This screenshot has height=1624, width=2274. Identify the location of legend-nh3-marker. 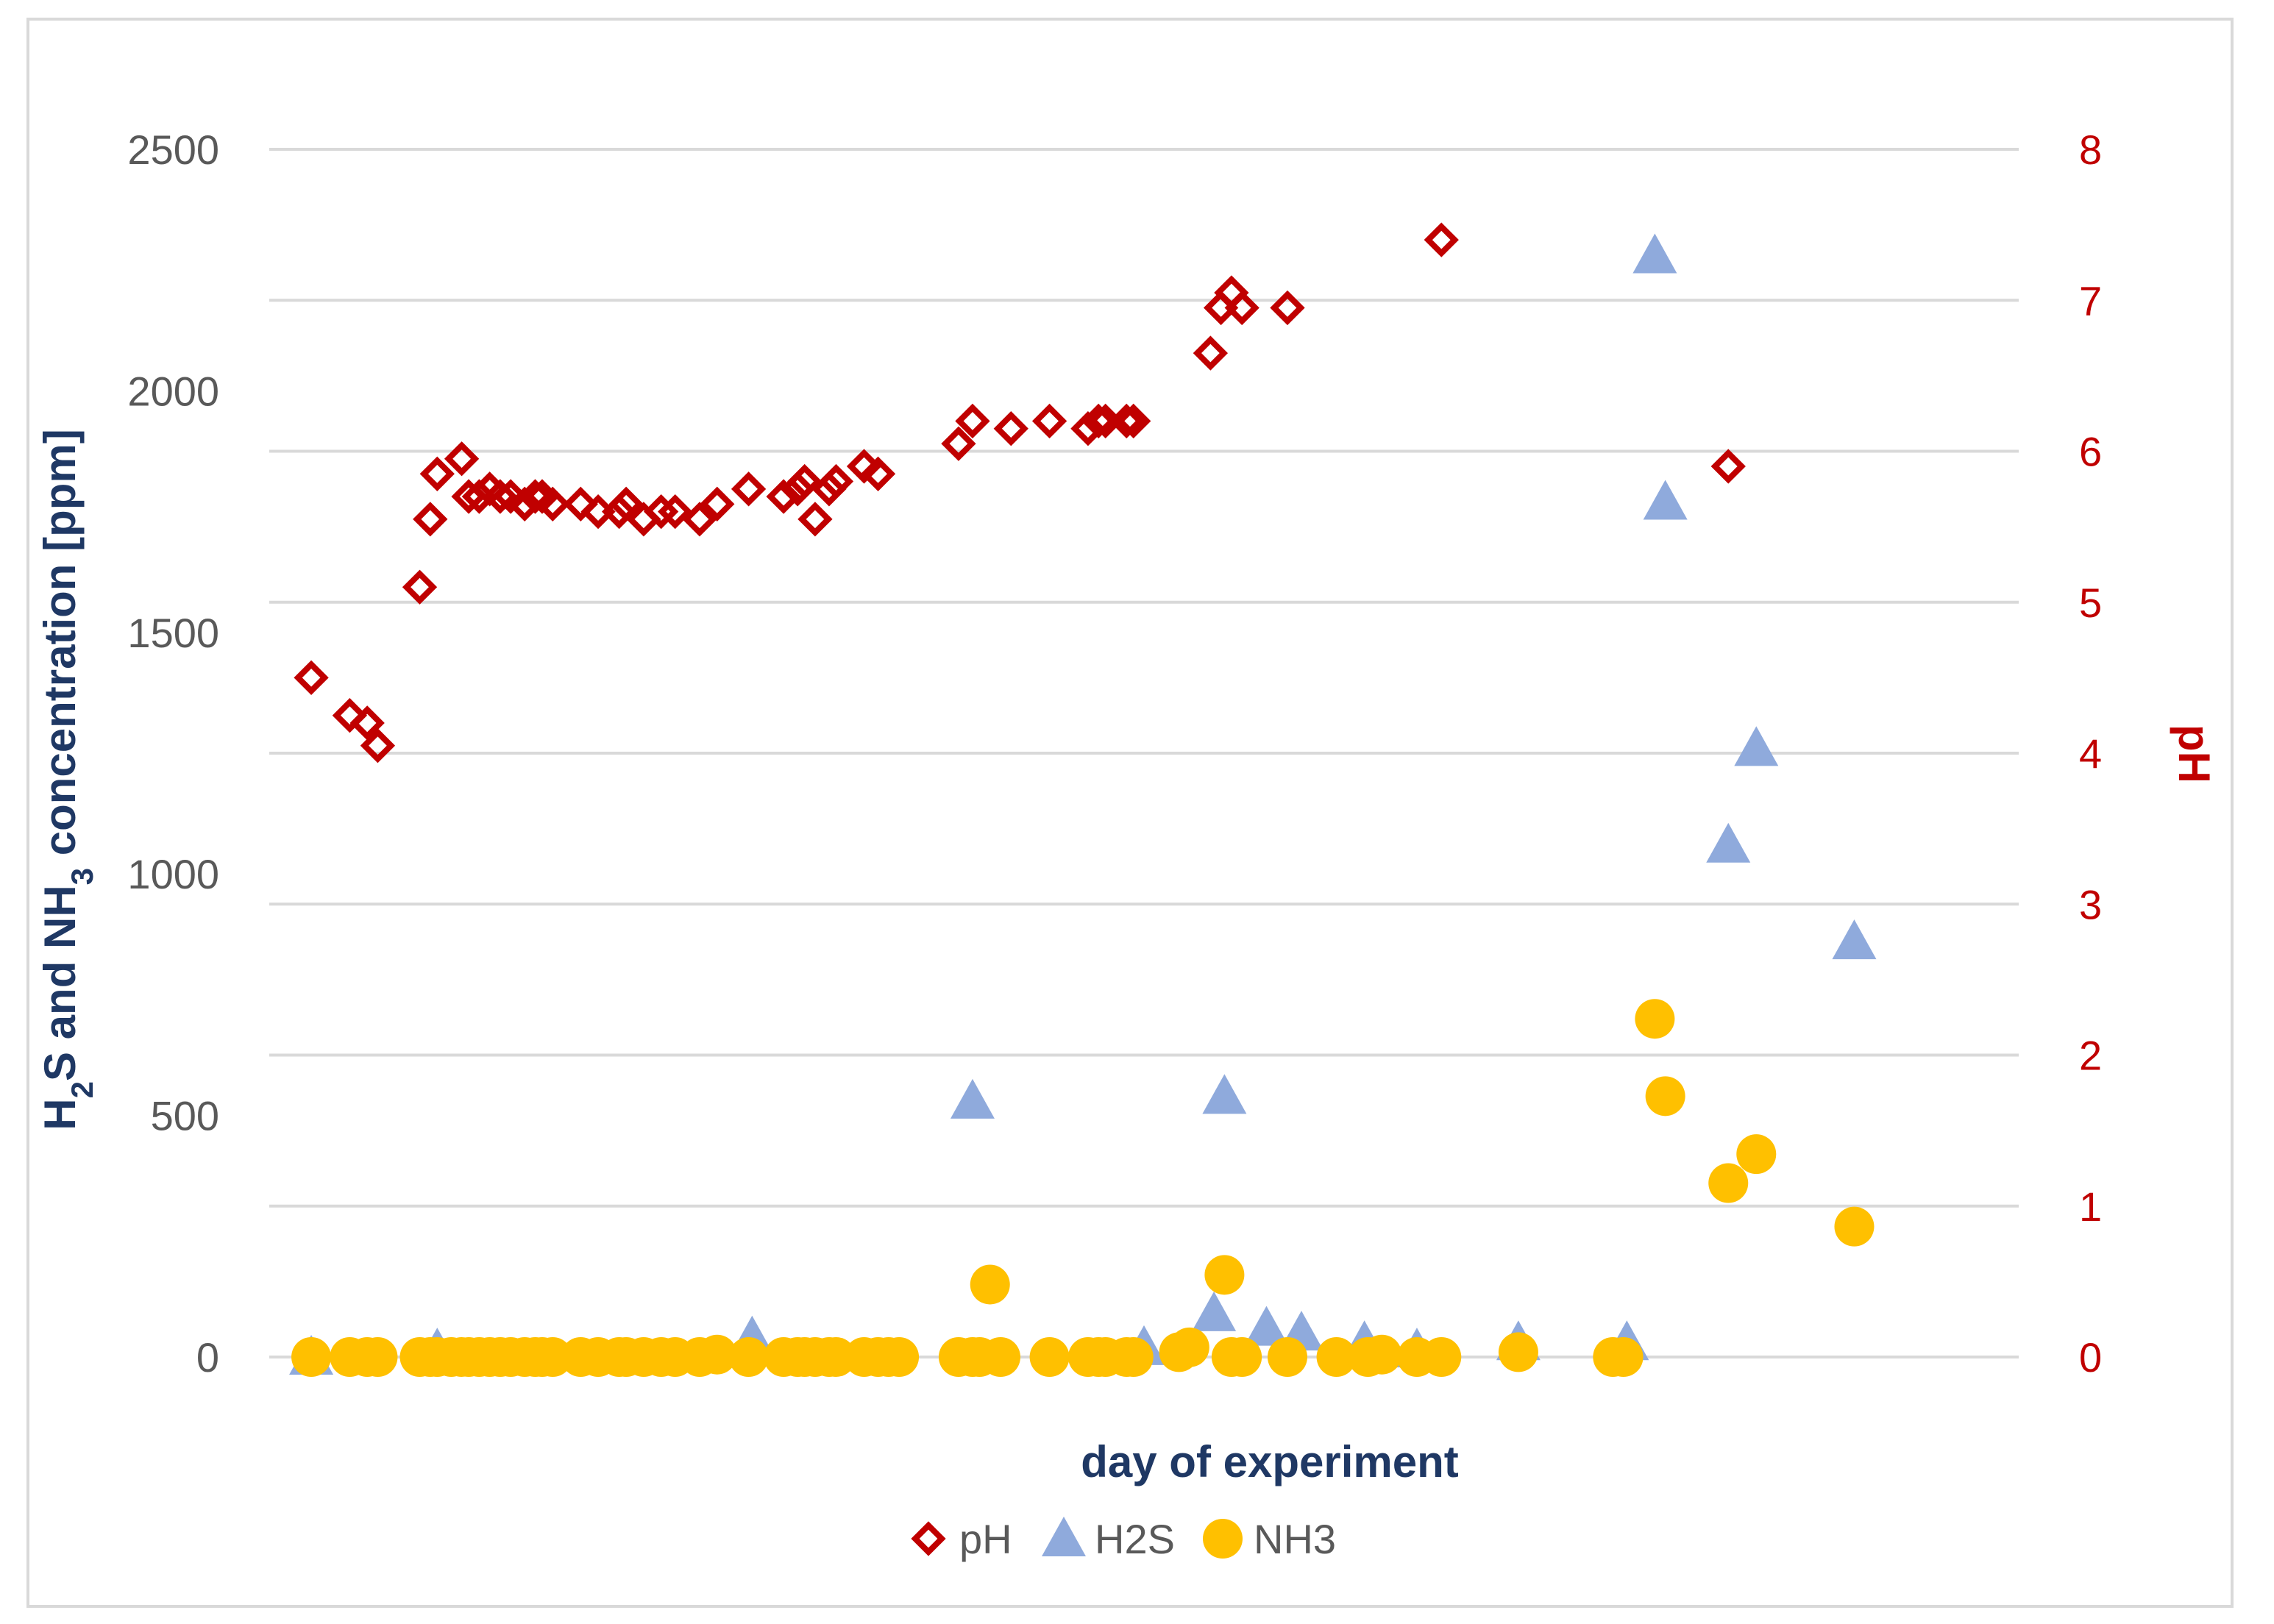
(1223, 1539).